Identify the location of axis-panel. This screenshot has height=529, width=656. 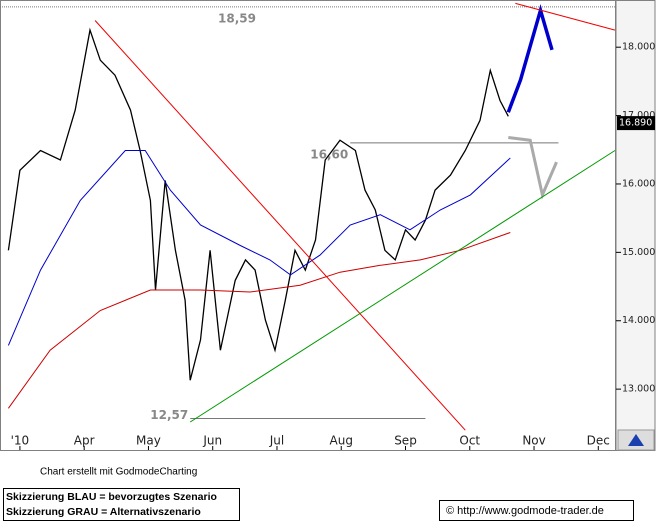
(635, 225).